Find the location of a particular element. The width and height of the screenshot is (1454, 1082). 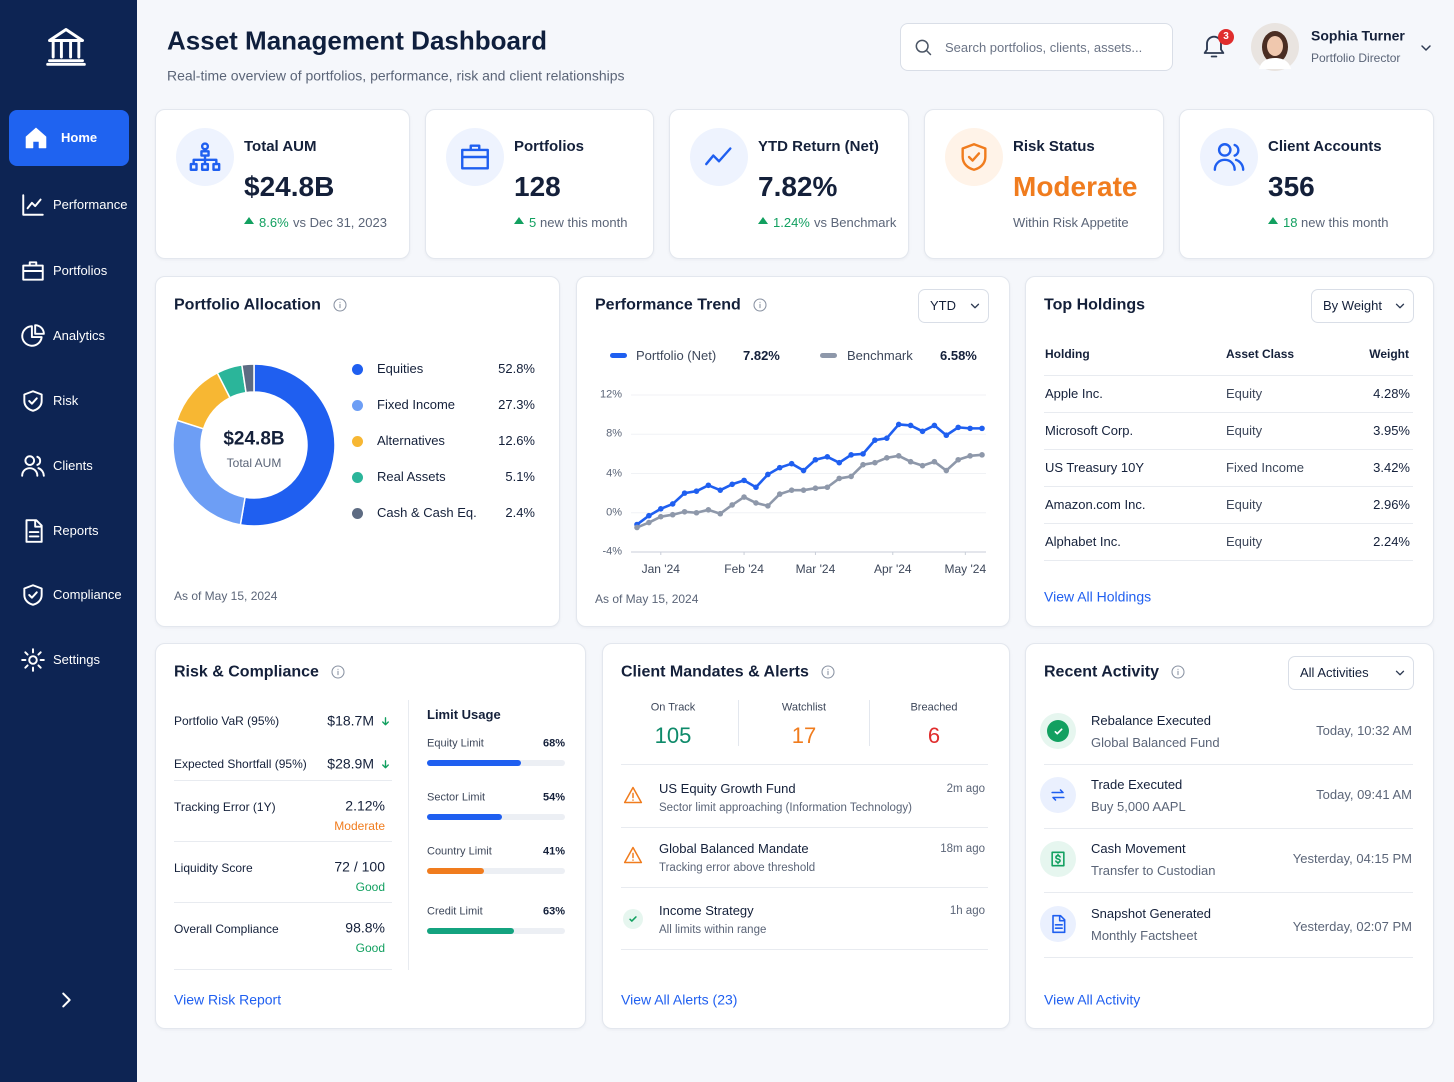

nav-icon-shape is located at coordinates (33, 466).